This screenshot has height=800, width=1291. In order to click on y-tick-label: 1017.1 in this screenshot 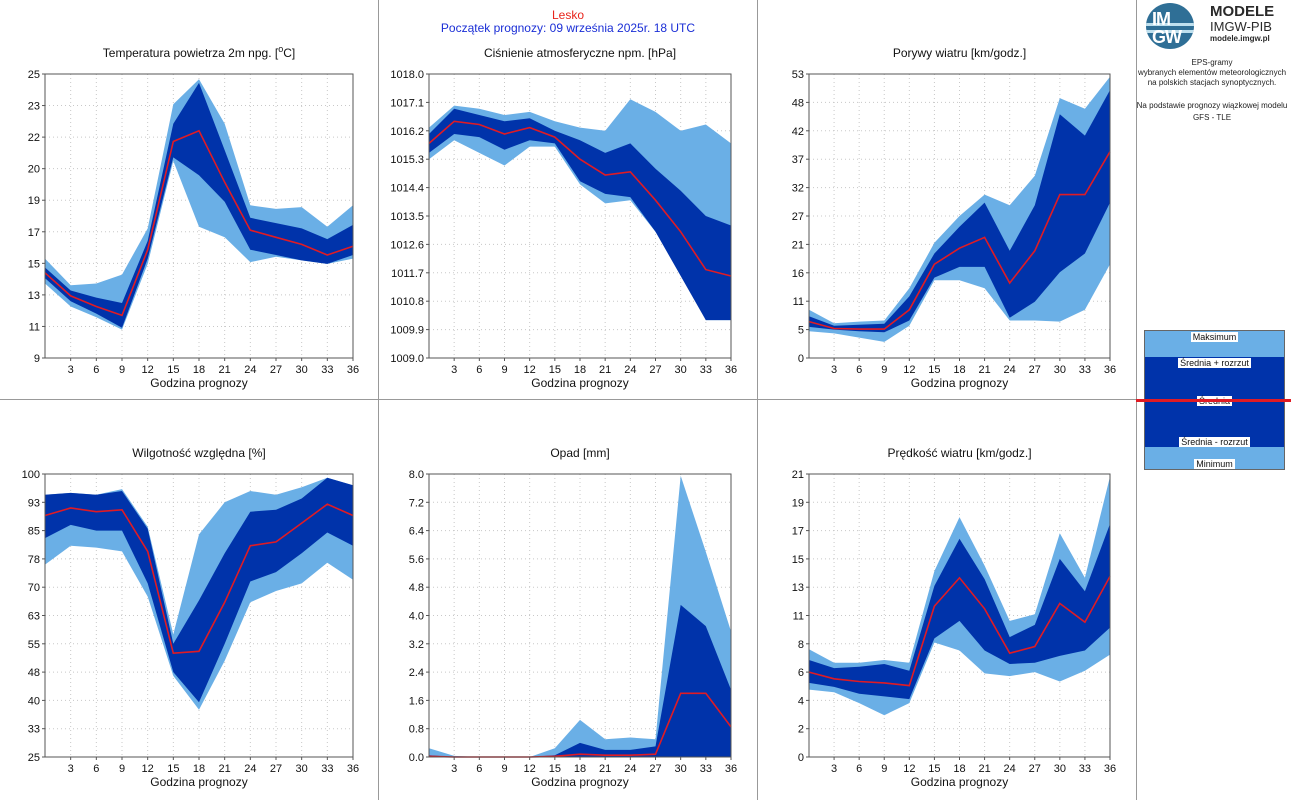, I will do `click(407, 103)`.